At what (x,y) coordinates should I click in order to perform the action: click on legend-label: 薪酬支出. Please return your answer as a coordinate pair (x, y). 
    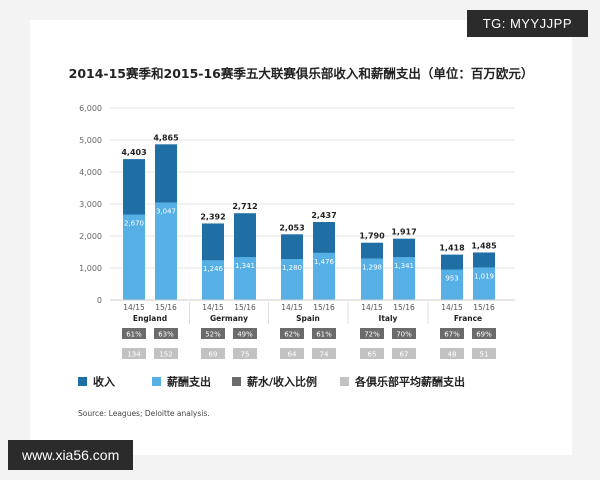
    Looking at the image, I should click on (189, 382).